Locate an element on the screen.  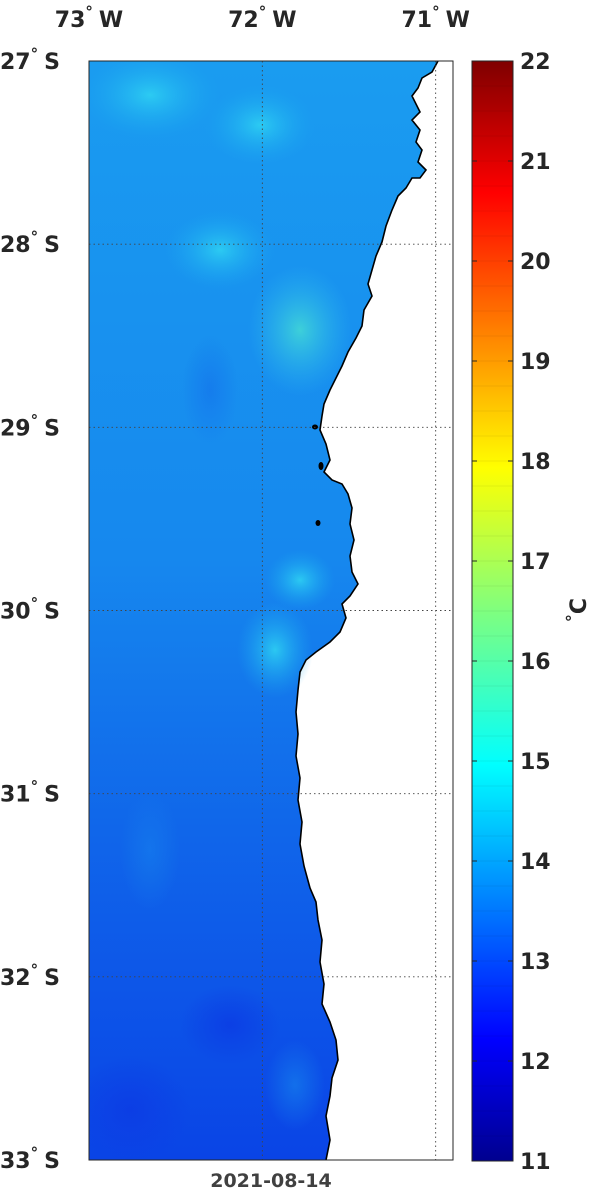
latitude-label-28: 28° S is located at coordinates (30, 243).